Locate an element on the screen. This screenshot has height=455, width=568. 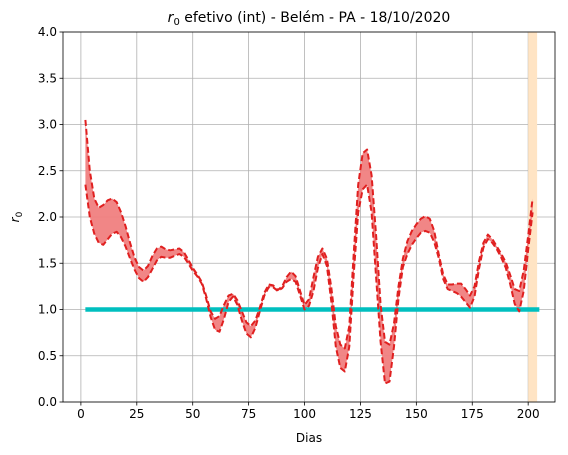
y-axis-label: r0 is located at coordinates (16, 216).